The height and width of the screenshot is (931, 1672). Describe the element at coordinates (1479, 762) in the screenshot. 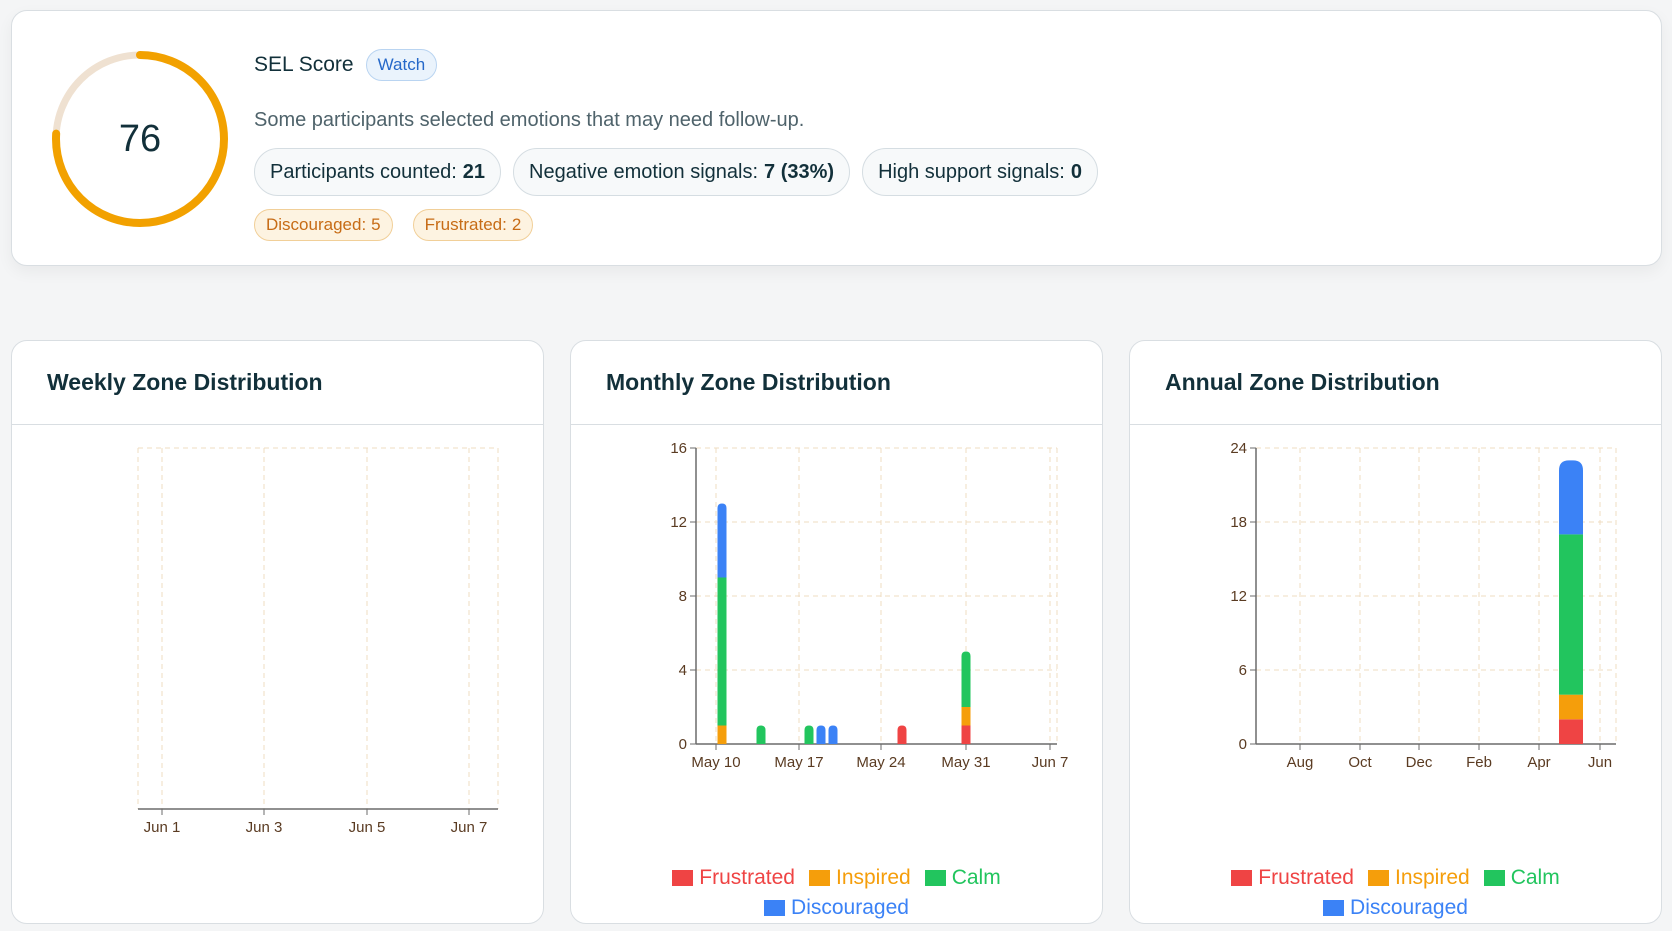

I see `x-tick-label: Feb` at that location.